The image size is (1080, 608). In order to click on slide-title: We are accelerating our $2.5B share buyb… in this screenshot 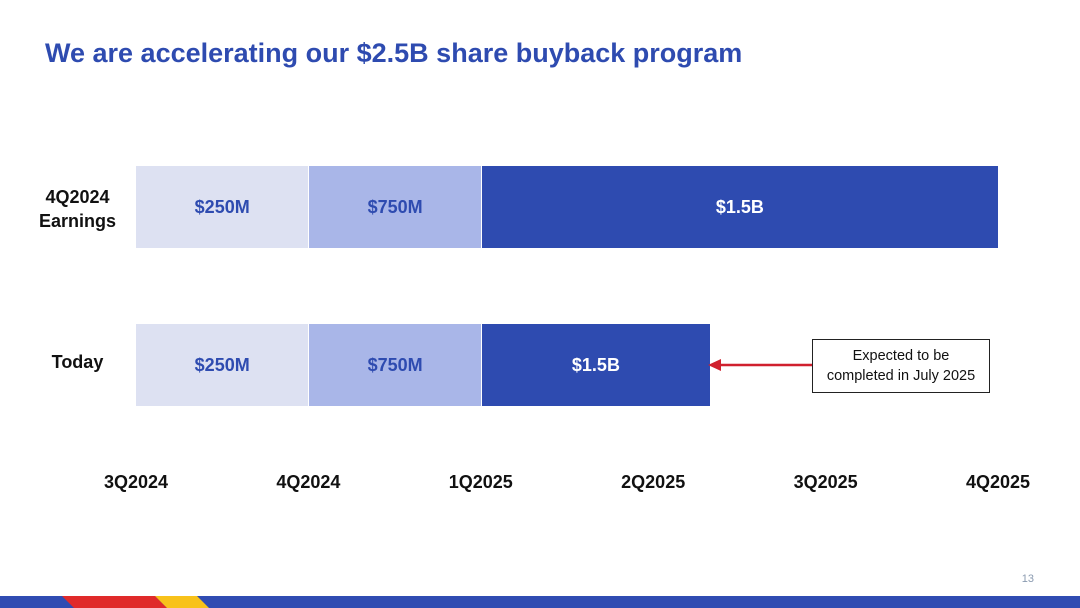, I will do `click(394, 53)`.